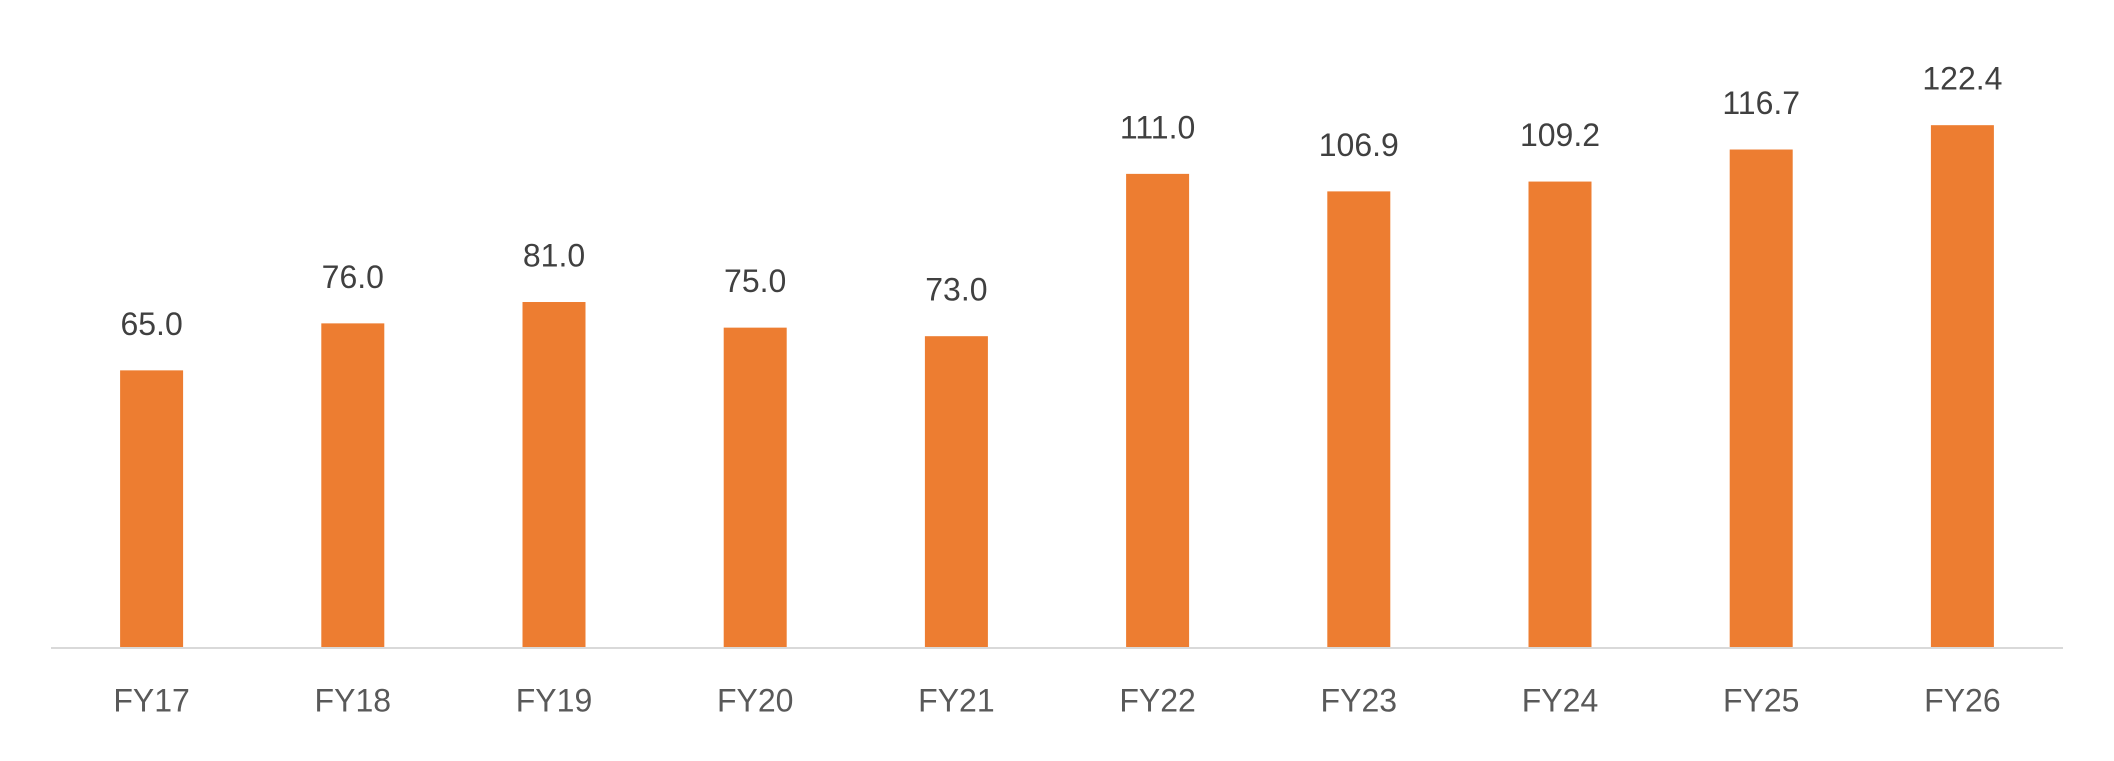 The width and height of the screenshot is (2114, 761). What do you see at coordinates (755, 700) in the screenshot?
I see `x-tick-label: FY20` at bounding box center [755, 700].